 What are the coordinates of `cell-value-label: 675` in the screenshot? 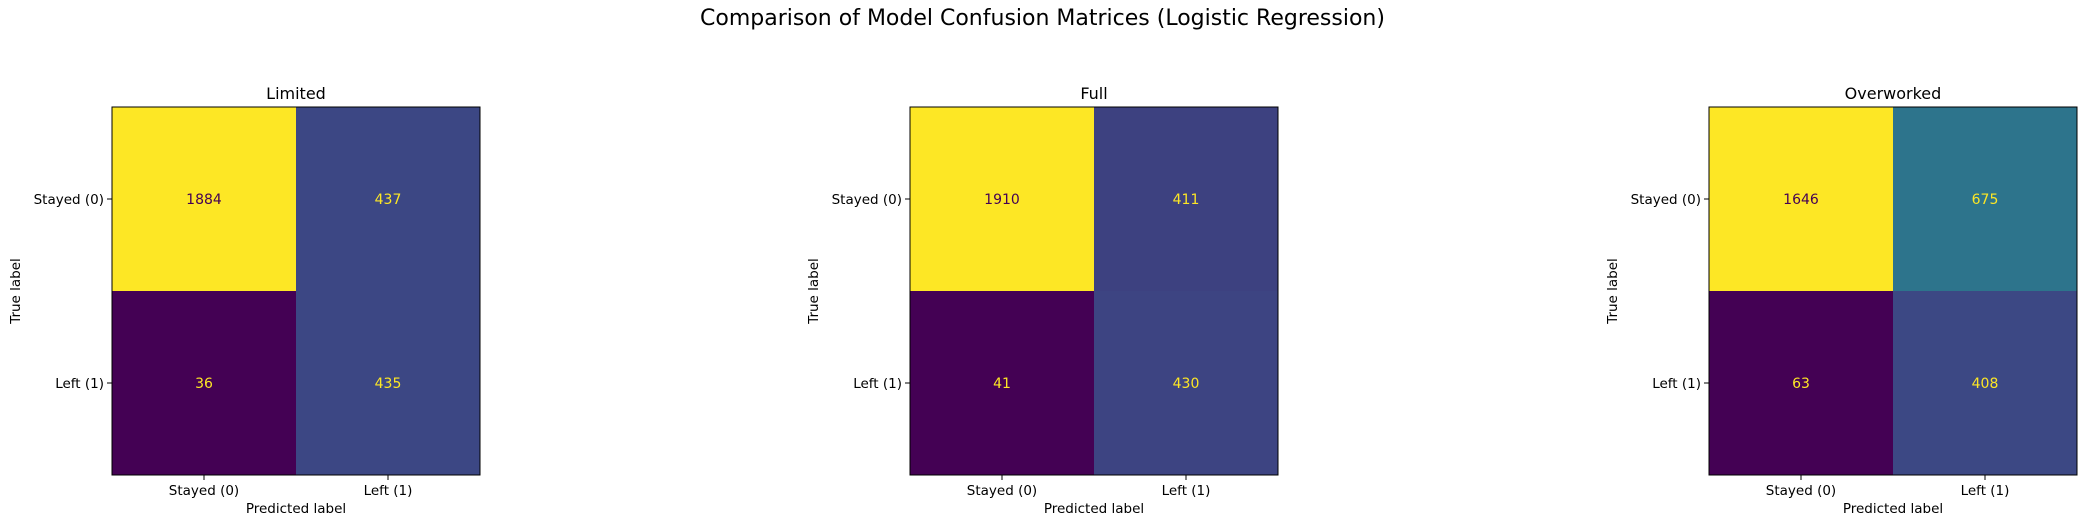 It's located at (1985, 200).